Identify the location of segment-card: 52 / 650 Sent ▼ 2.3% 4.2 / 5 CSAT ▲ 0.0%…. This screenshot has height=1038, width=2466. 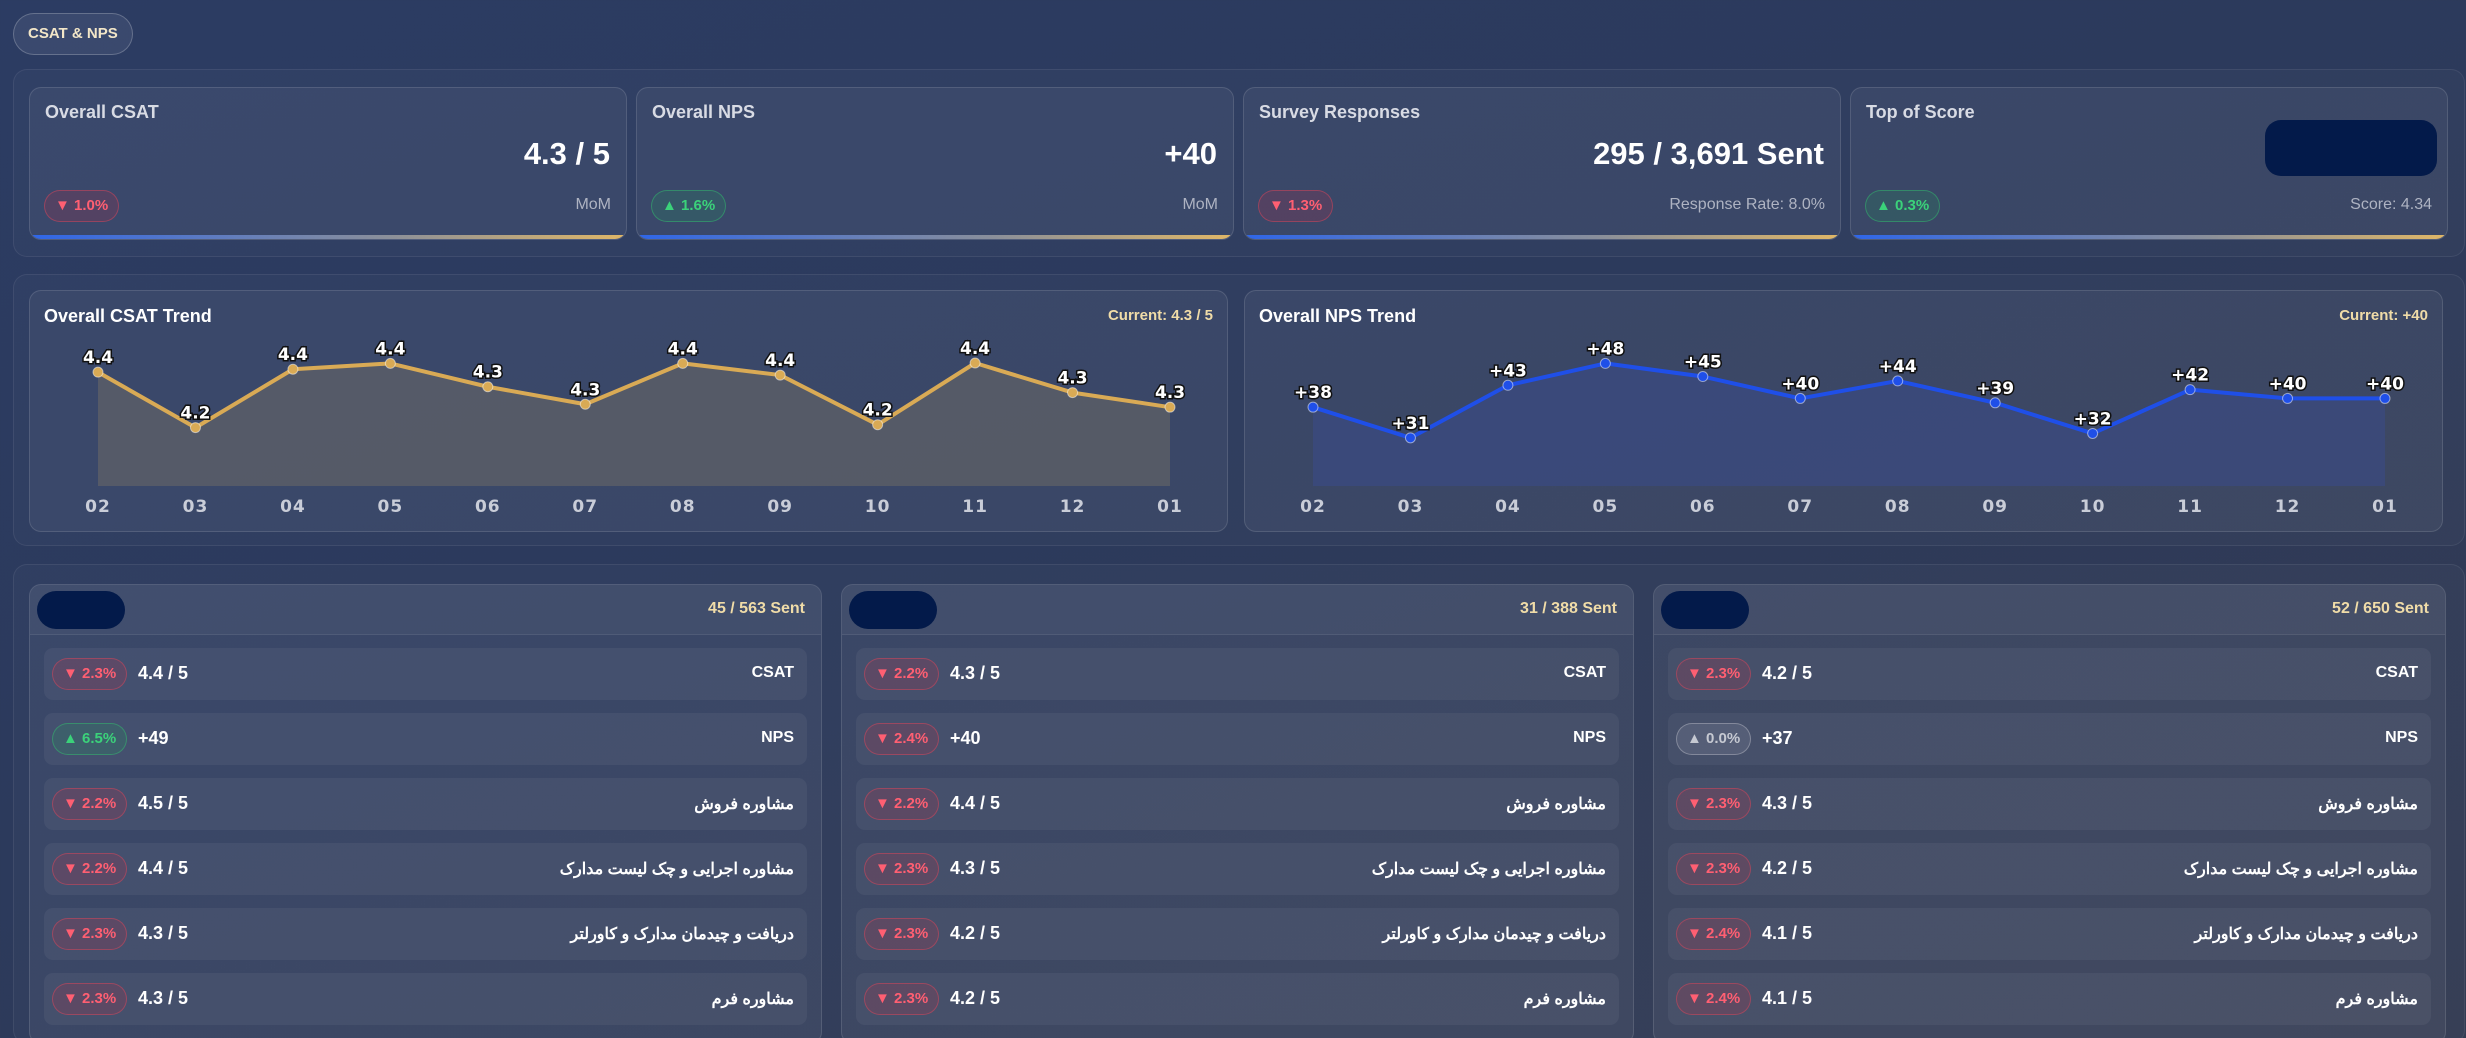
(2049, 811).